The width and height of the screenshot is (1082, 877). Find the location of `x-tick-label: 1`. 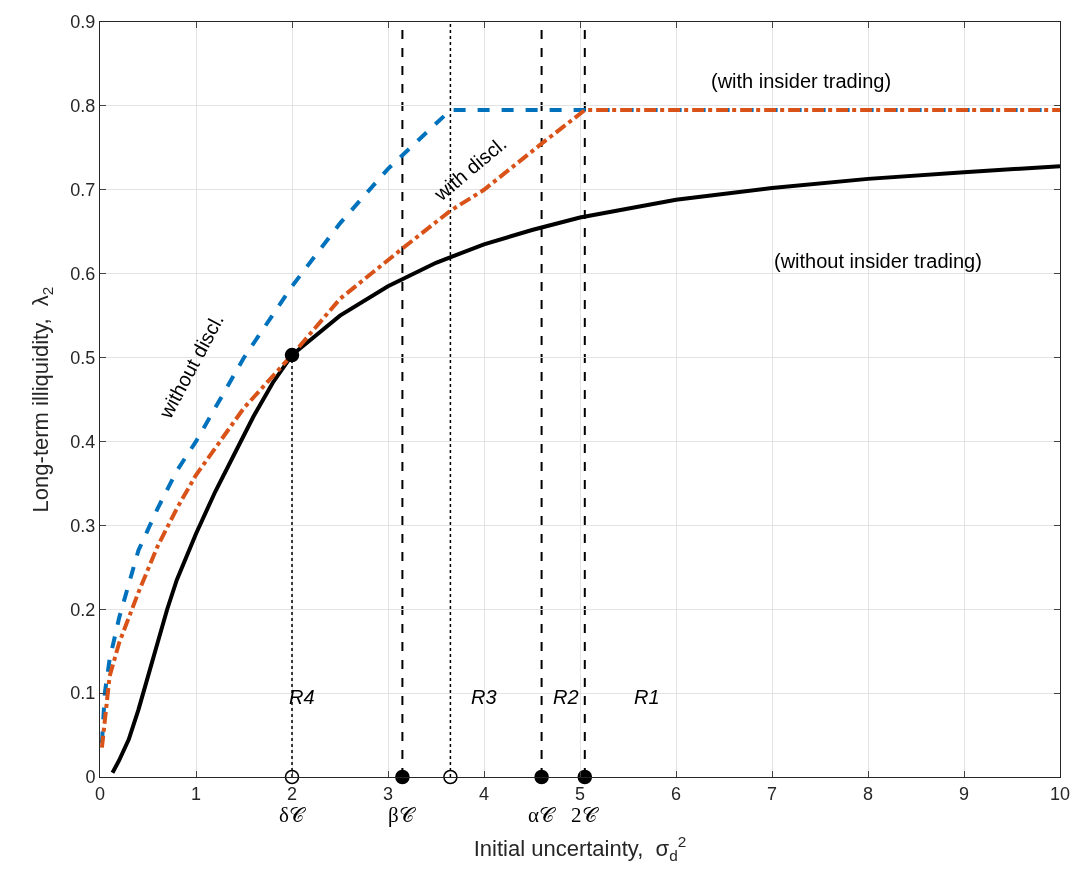

x-tick-label: 1 is located at coordinates (196, 793).